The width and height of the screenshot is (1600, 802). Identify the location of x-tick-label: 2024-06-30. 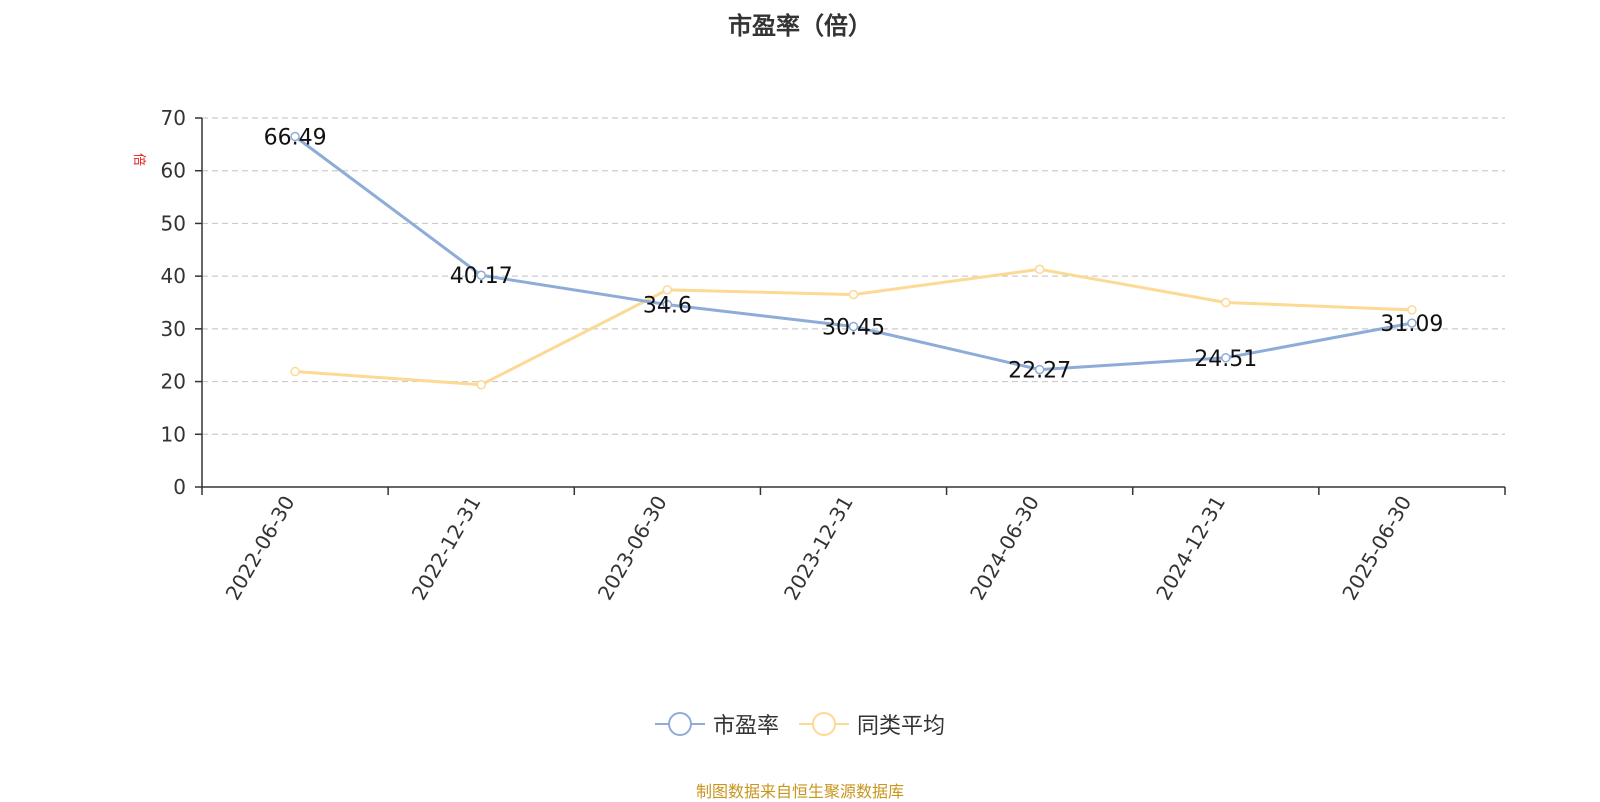
(1004, 548).